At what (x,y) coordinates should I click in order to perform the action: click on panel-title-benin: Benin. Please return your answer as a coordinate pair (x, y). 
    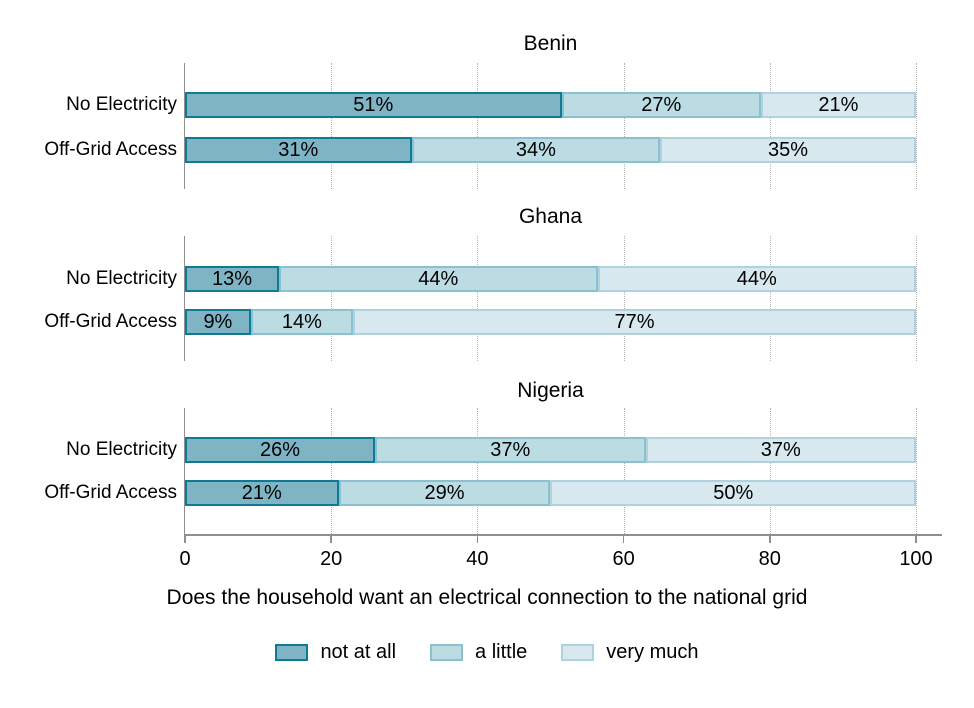
    Looking at the image, I should click on (550, 43).